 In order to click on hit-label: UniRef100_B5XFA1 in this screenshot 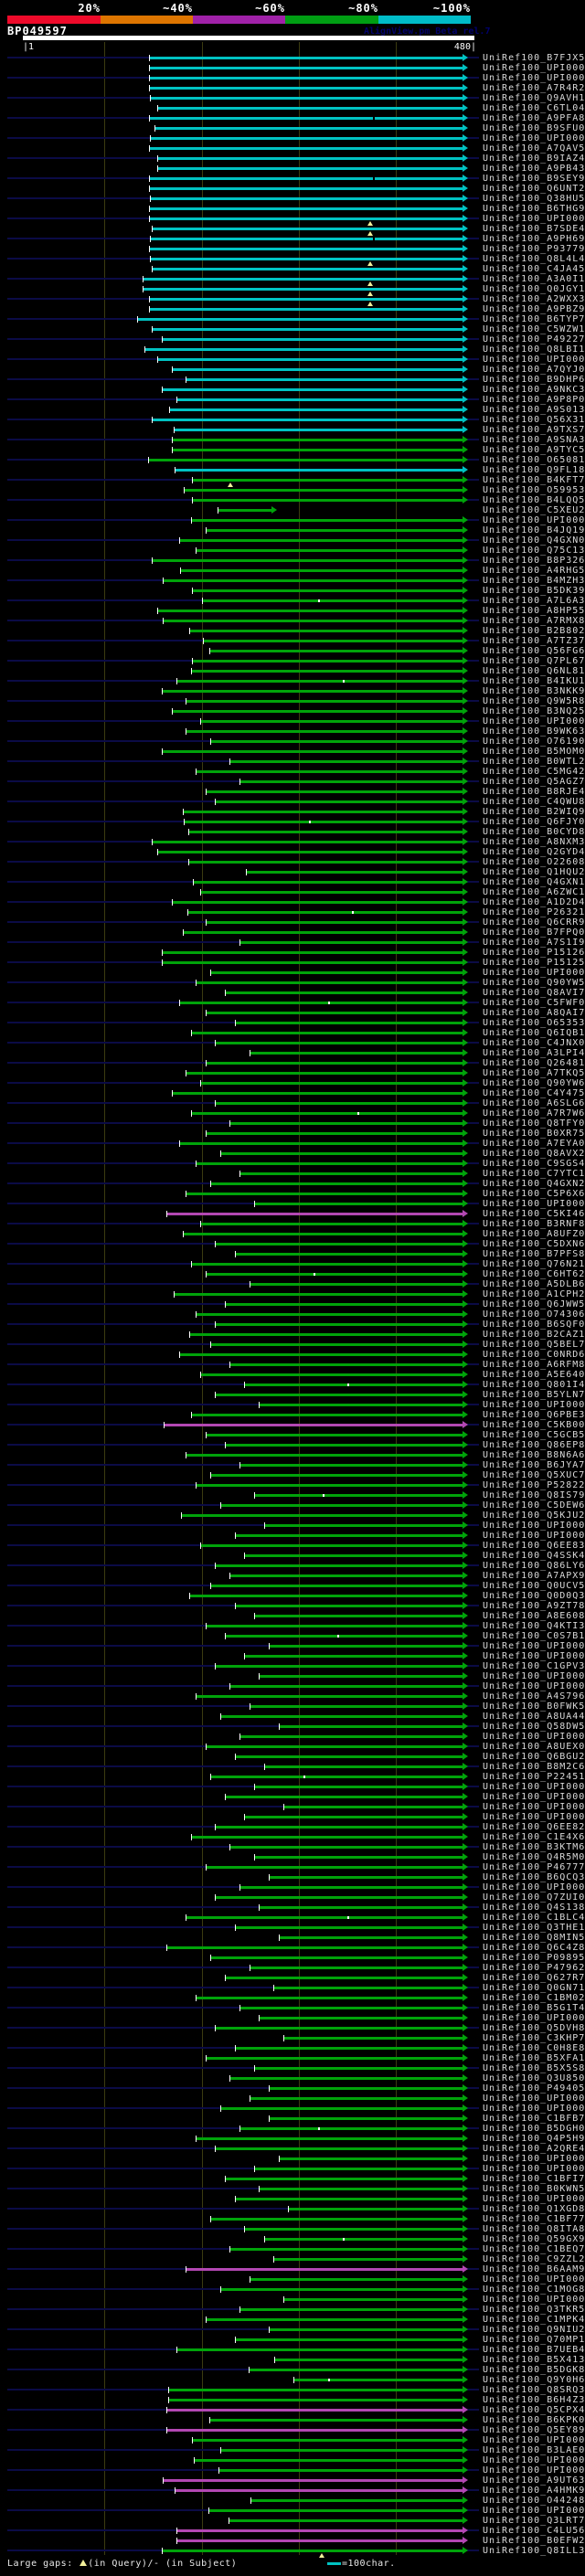, I will do `click(534, 2058)`.